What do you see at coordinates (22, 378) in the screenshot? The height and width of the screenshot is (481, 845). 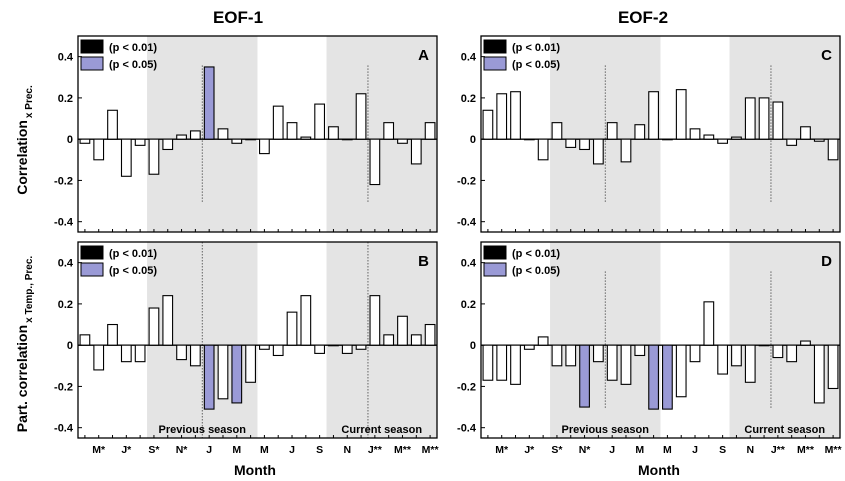 I see `row-label-partial-main: Part. correlation` at bounding box center [22, 378].